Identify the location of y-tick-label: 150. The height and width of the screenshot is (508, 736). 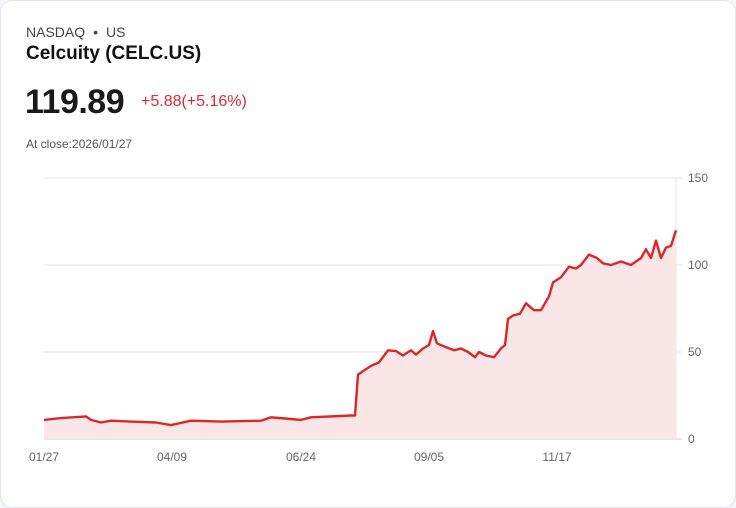
(698, 178).